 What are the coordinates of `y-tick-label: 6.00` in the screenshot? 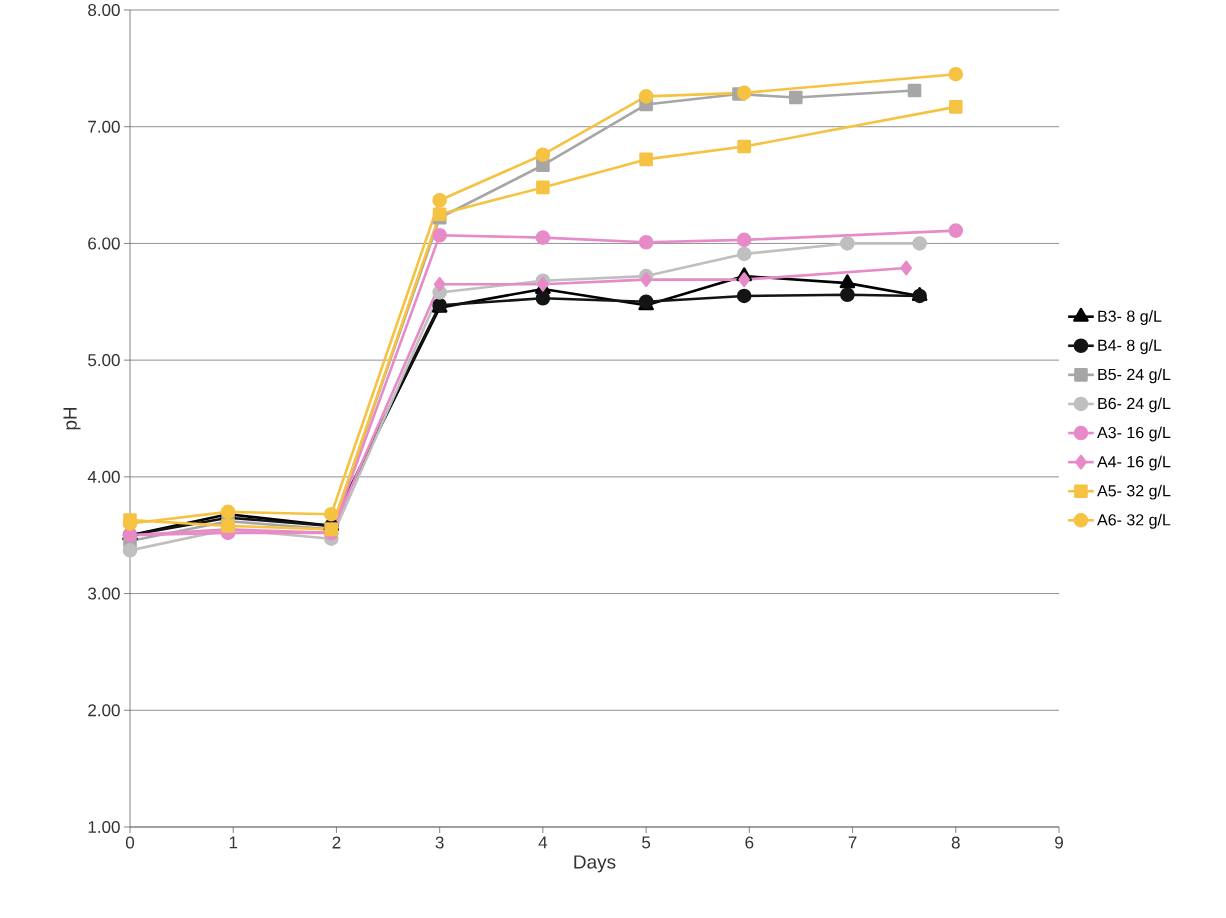 It's located at (104, 243).